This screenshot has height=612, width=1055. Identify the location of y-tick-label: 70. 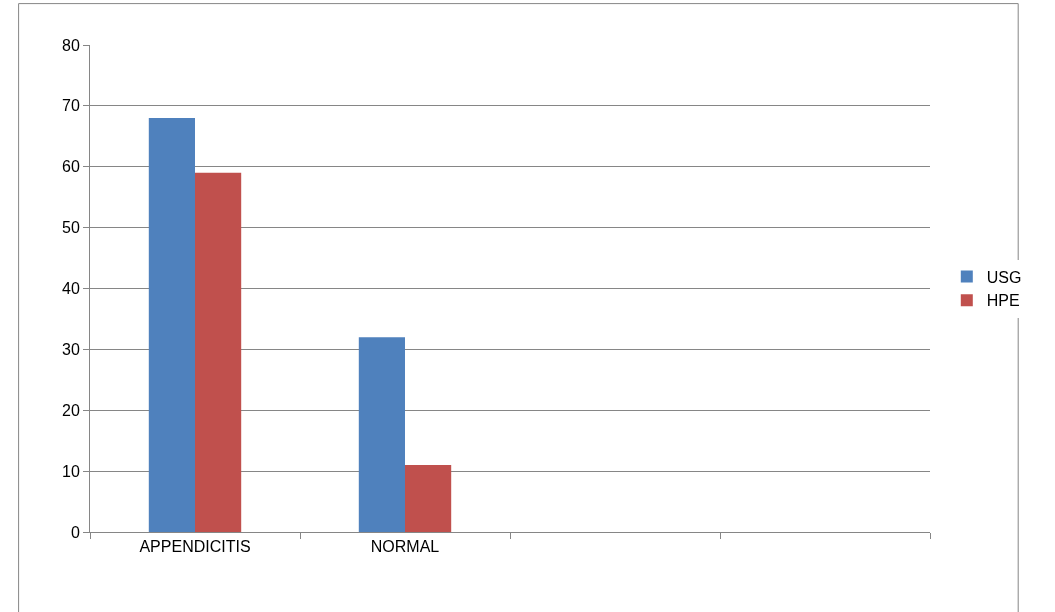
(71, 106).